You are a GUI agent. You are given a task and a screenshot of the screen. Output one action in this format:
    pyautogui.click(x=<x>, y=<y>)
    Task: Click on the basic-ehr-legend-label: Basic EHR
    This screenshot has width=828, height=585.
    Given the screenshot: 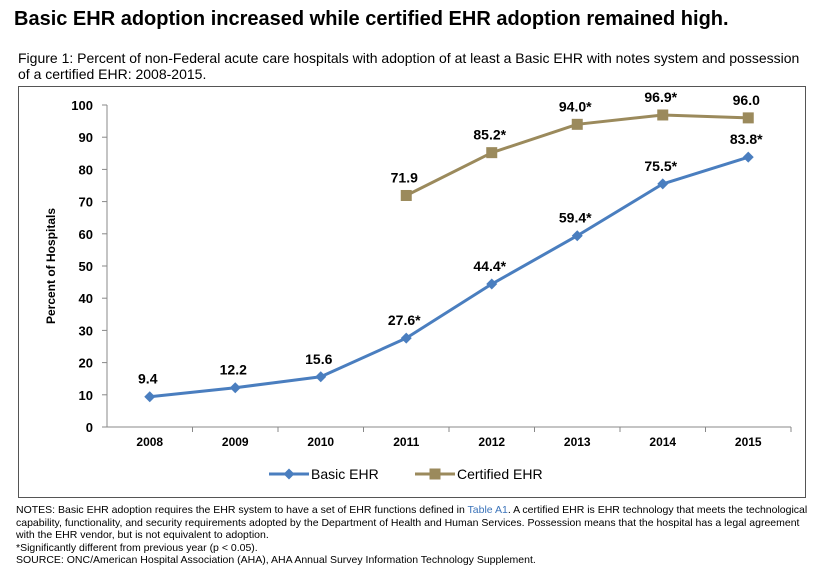 What is the action you would take?
    pyautogui.click(x=345, y=474)
    